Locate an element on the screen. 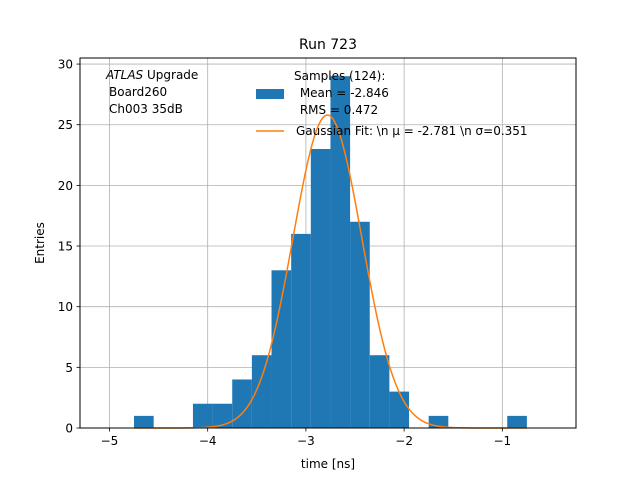  legend-mean-label: Mean = -2.846 is located at coordinates (342, 93).